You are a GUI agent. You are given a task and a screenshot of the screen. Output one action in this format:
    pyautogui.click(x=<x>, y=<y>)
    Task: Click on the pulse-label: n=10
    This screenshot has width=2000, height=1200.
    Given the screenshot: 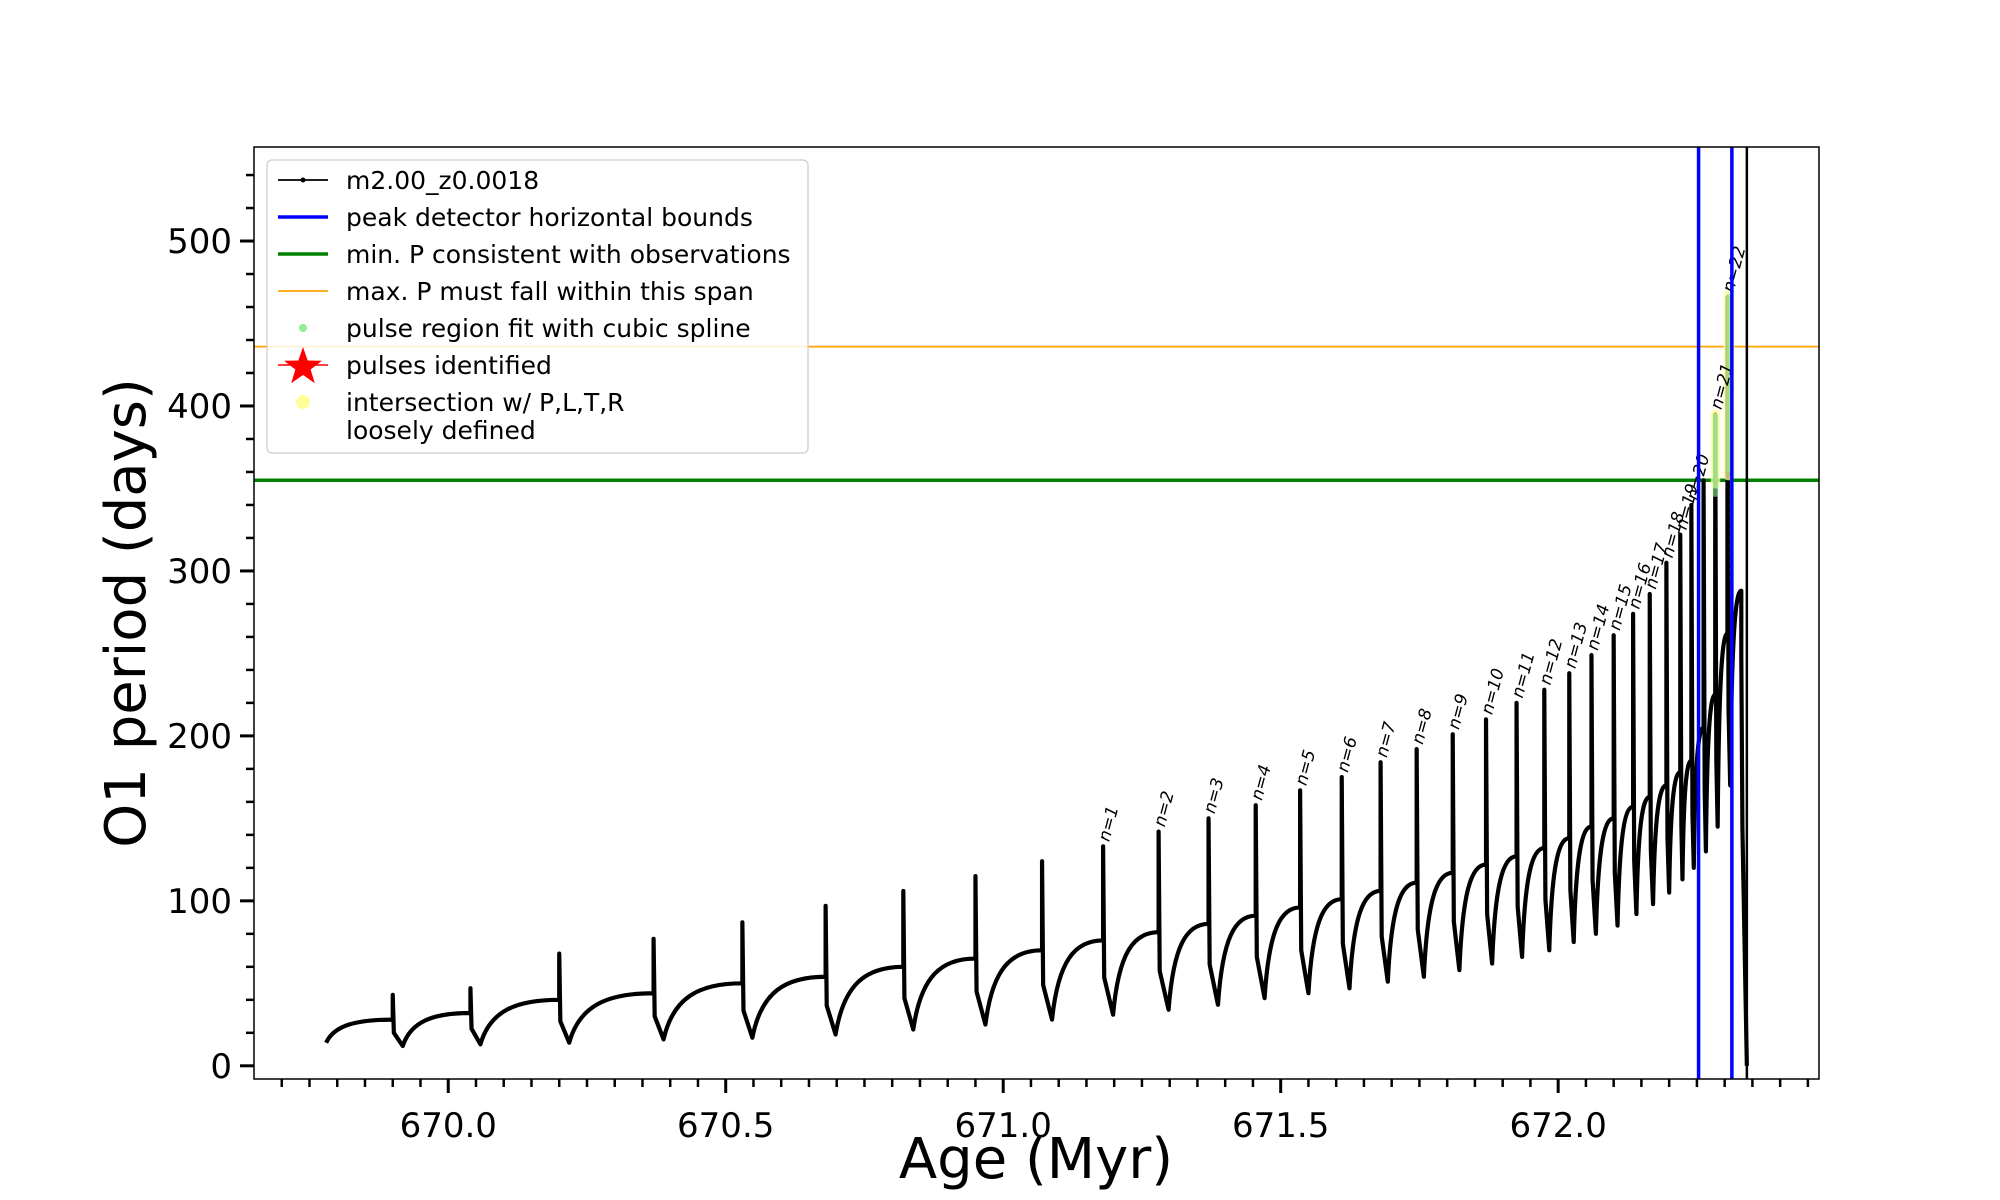 What is the action you would take?
    pyautogui.click(x=1493, y=691)
    